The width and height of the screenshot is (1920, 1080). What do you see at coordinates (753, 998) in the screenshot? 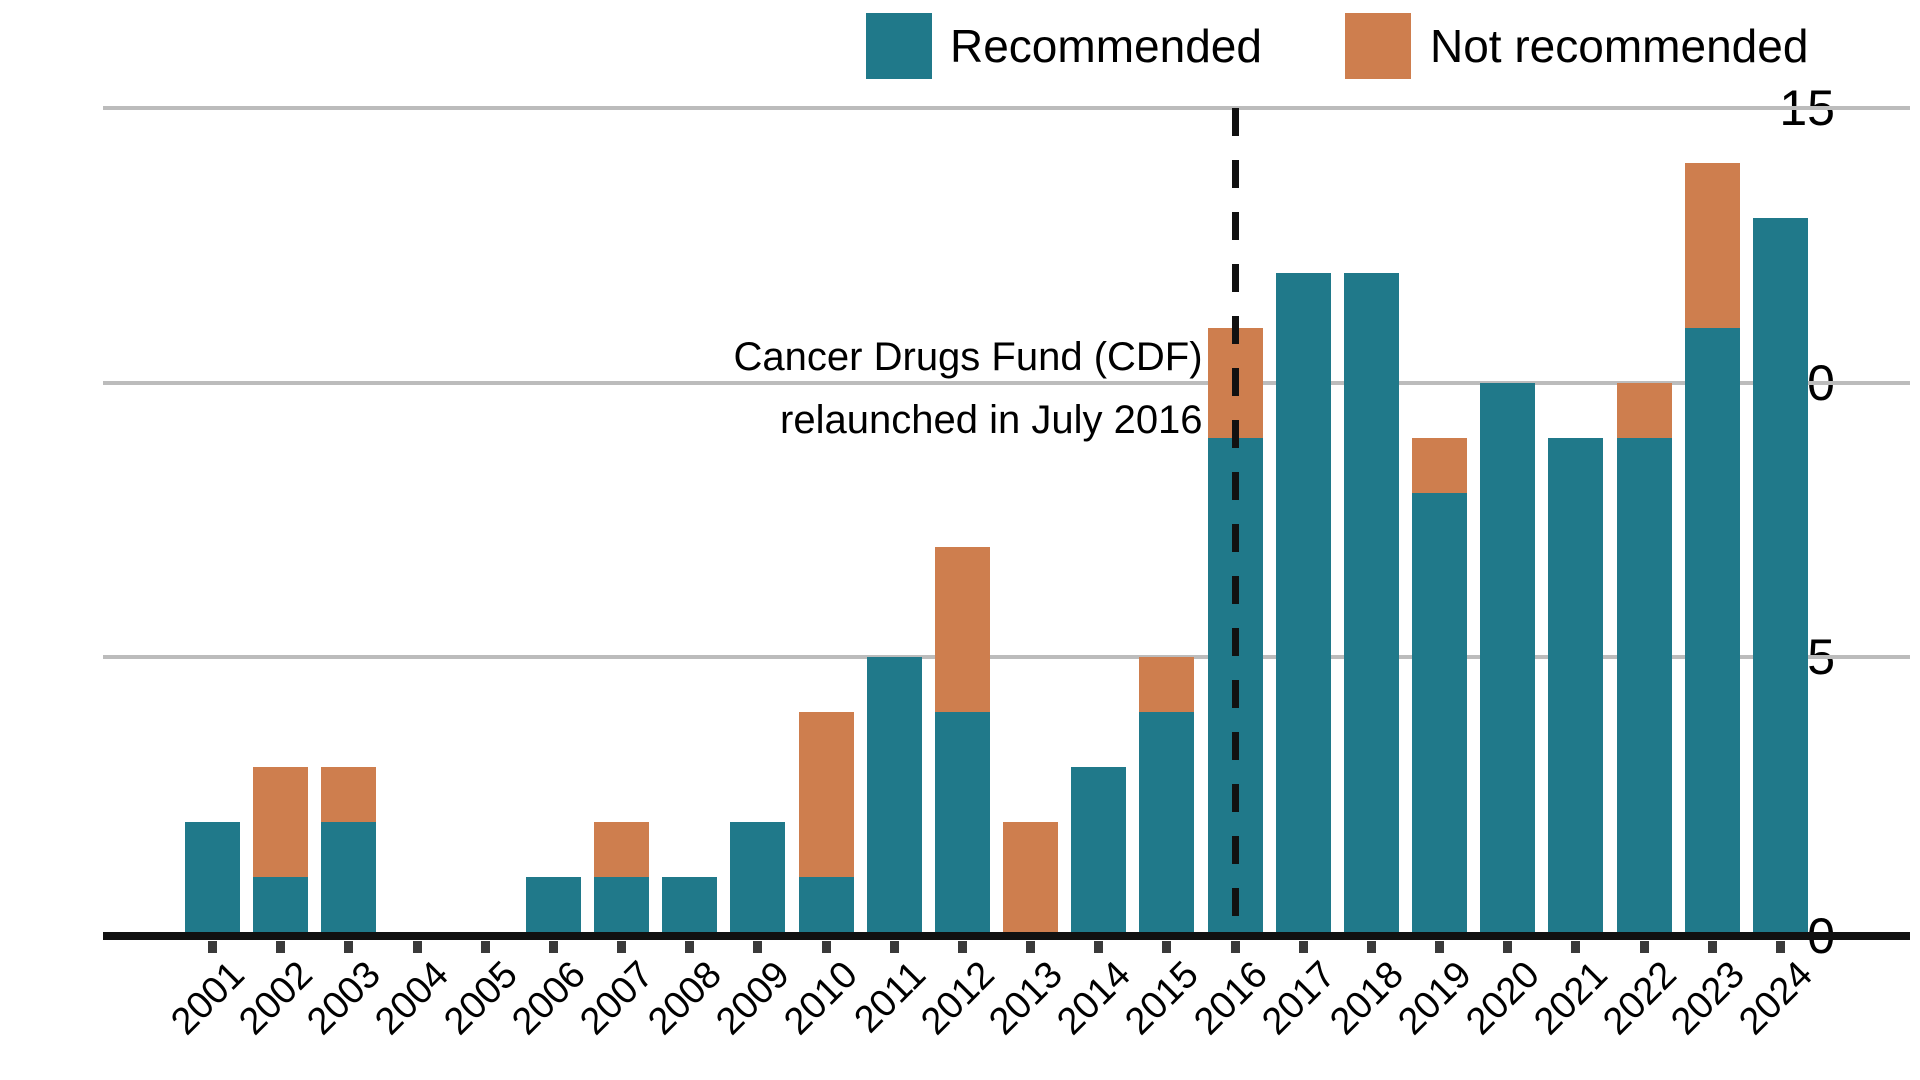
I see `x-tick-label-2009: 2009` at bounding box center [753, 998].